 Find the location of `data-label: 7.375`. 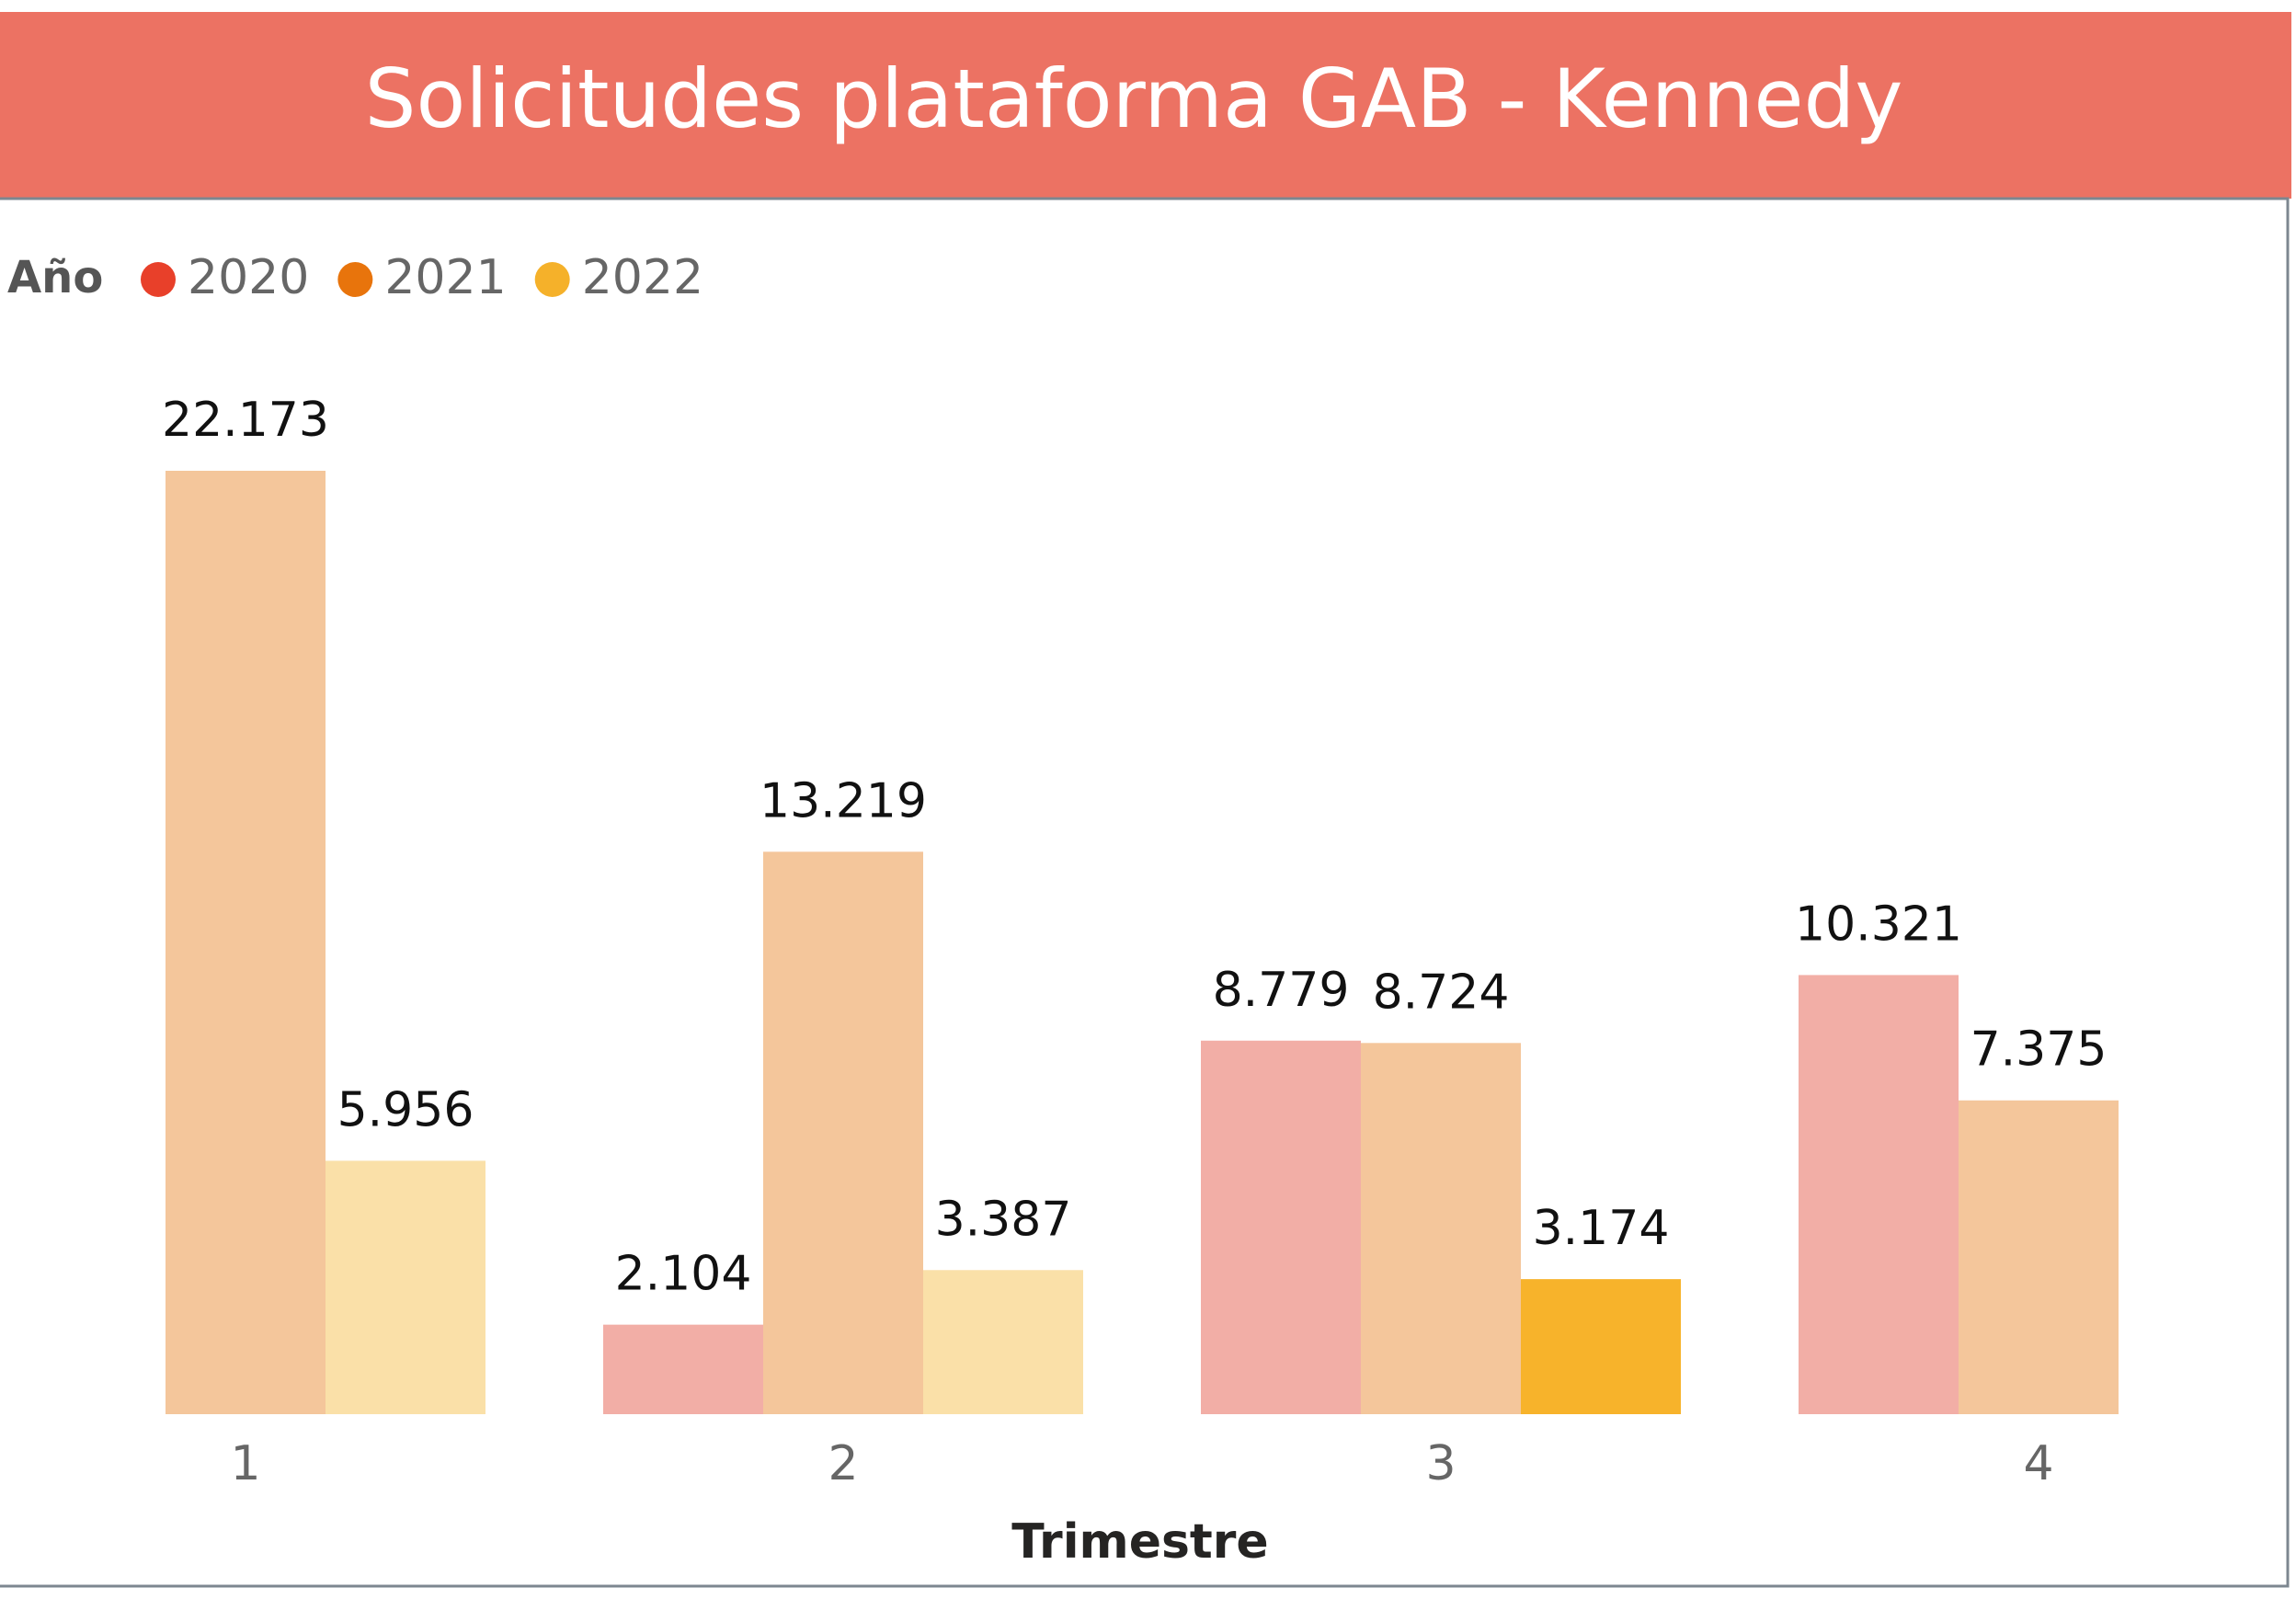

data-label: 7.375 is located at coordinates (2039, 1050).